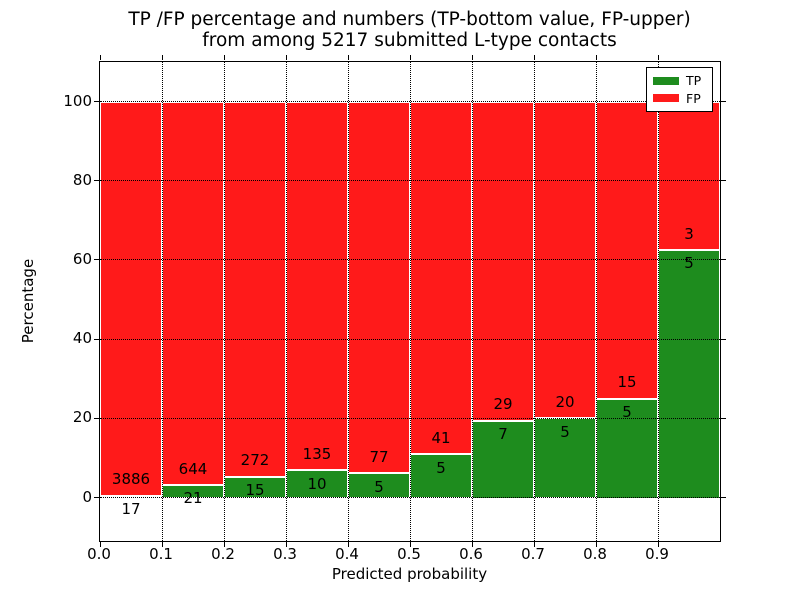  I want to click on fp-count-label: 644, so click(193, 468).